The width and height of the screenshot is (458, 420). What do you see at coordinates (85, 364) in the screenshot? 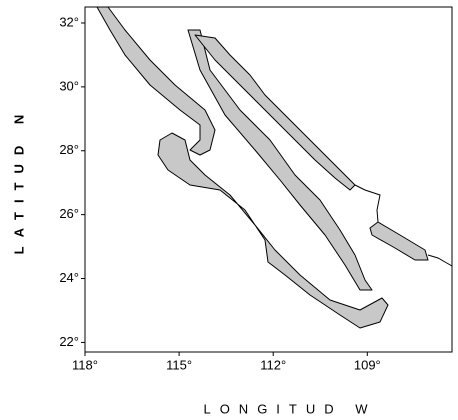
I see `x-tick-label: 118°` at bounding box center [85, 364].